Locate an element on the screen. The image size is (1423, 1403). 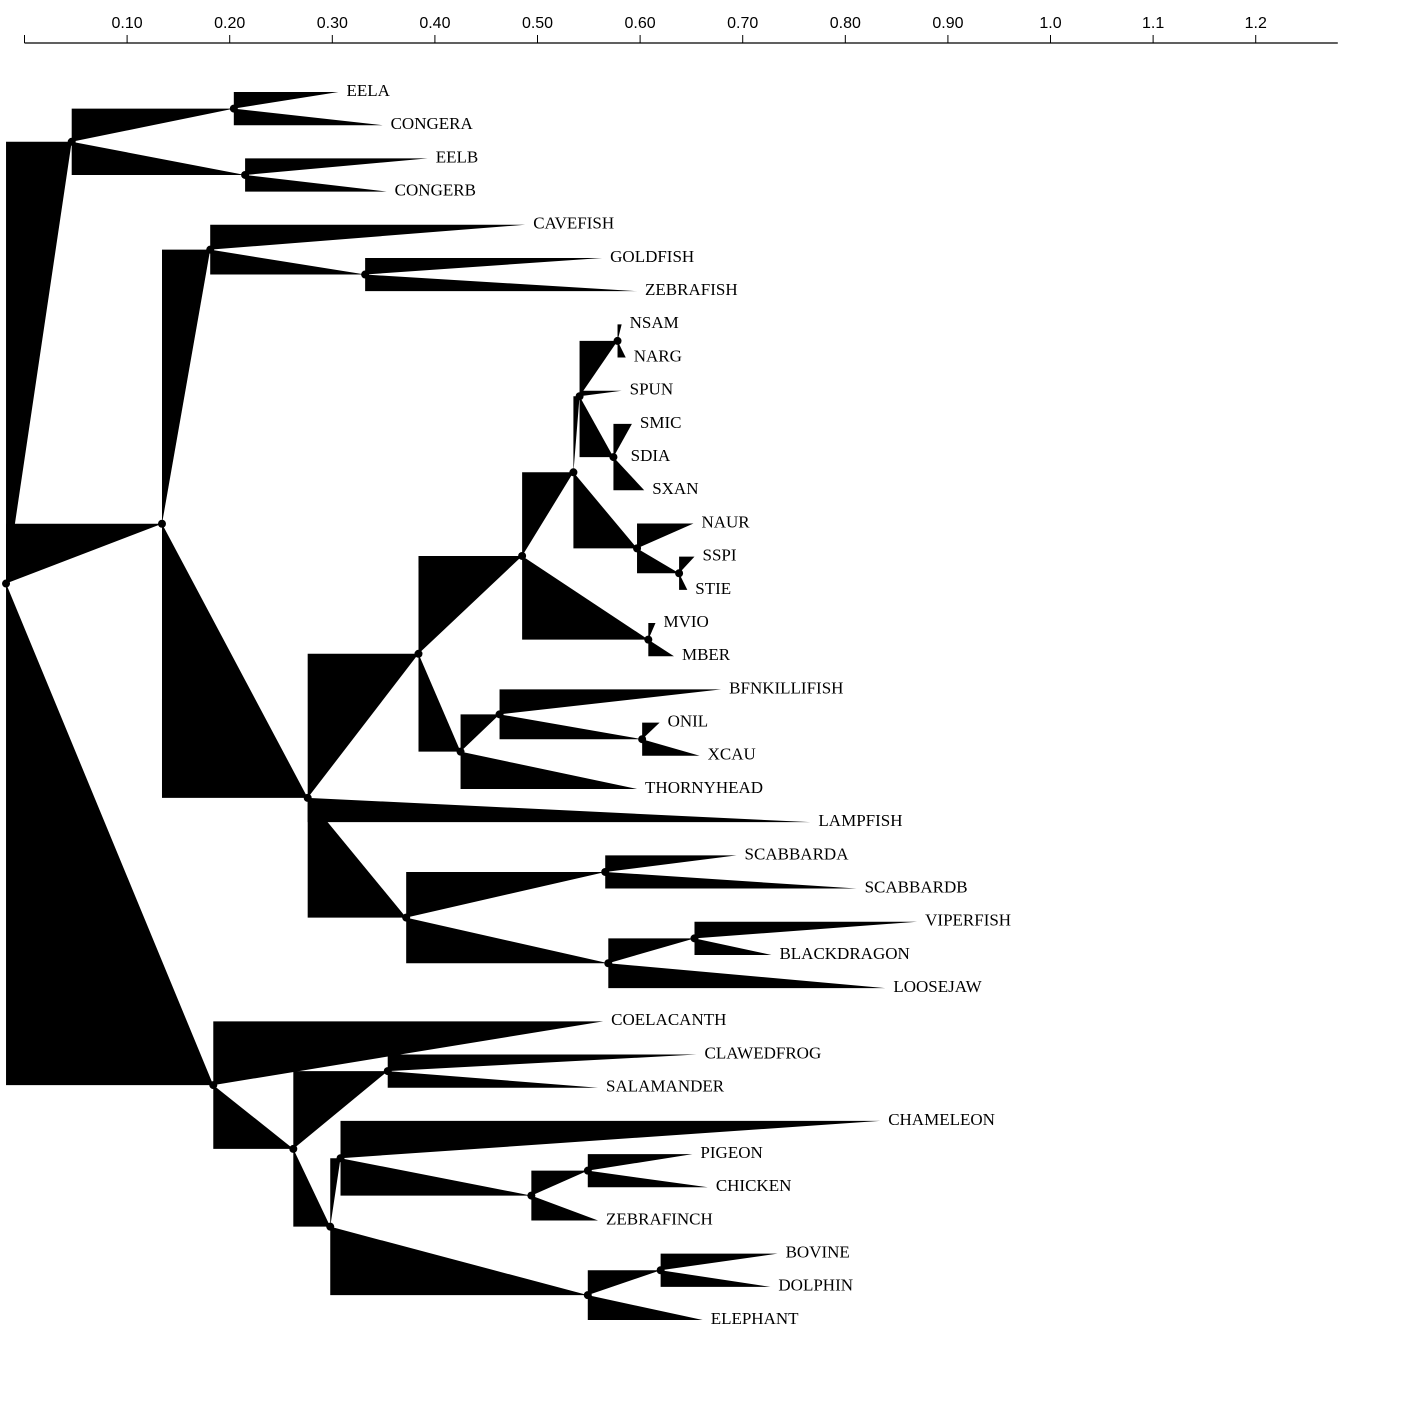
tick-label: 0.50 is located at coordinates (537, 23).